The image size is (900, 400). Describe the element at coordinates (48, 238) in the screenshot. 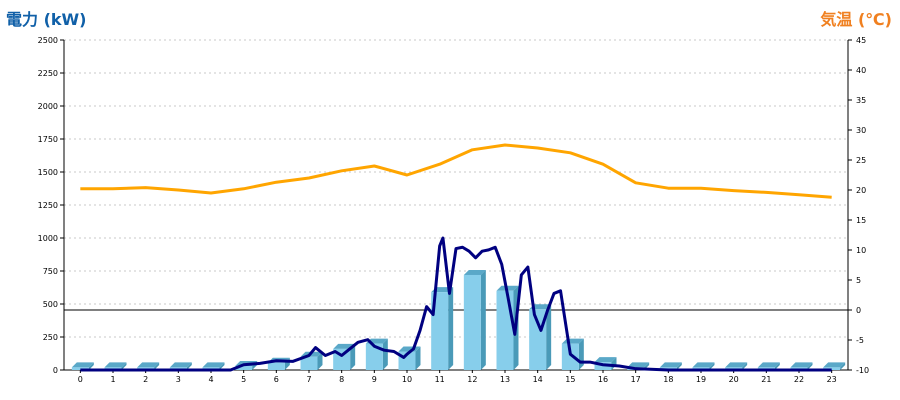

I see `left-tick-label: 1000` at that location.